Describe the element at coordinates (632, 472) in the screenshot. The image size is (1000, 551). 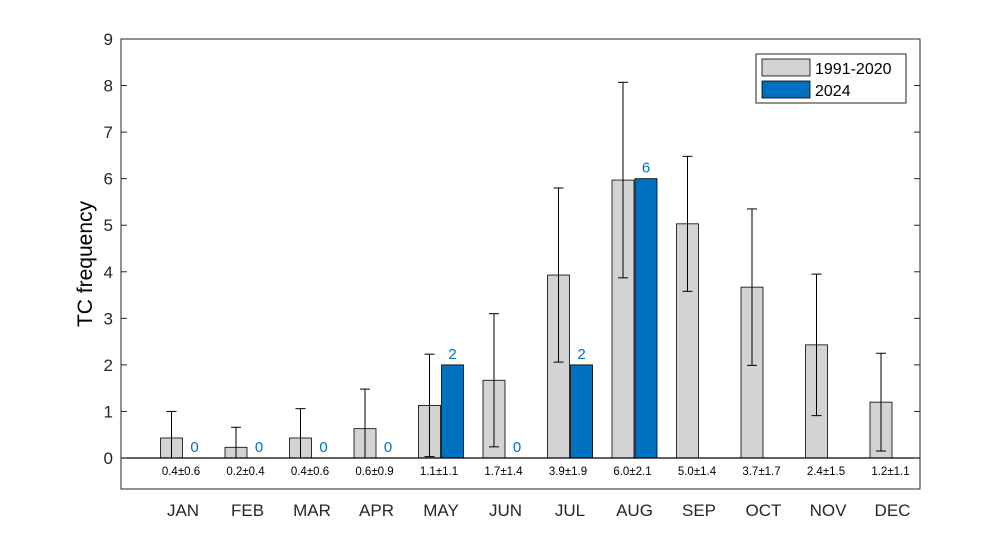
I see `climatology-label-aug: 6.0±2.1` at that location.